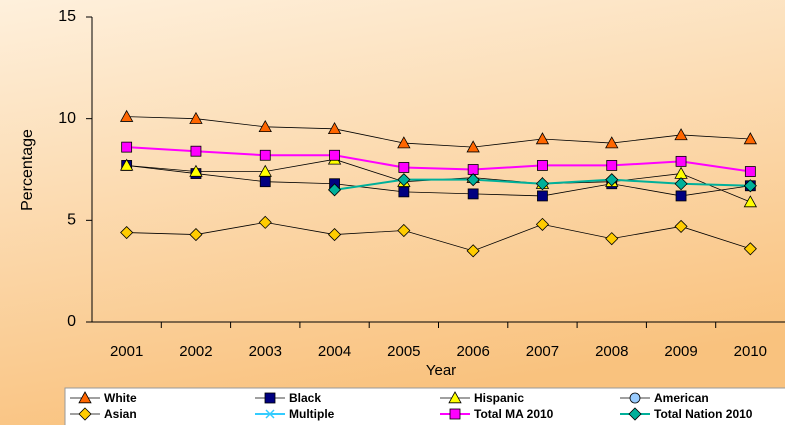 This screenshot has width=785, height=425. What do you see at coordinates (472, 351) in the screenshot?
I see `x-tick-label: 2006` at bounding box center [472, 351].